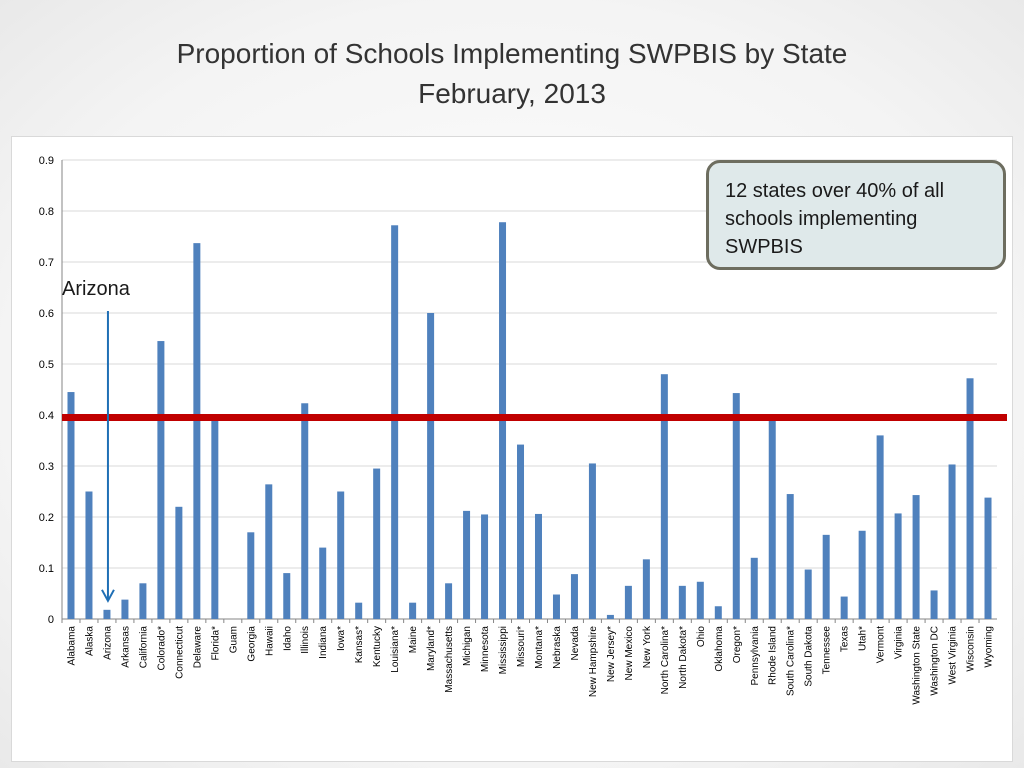 The image size is (1024, 768). What do you see at coordinates (647, 646) in the screenshot?
I see `x-tick-label: New York` at bounding box center [647, 646].